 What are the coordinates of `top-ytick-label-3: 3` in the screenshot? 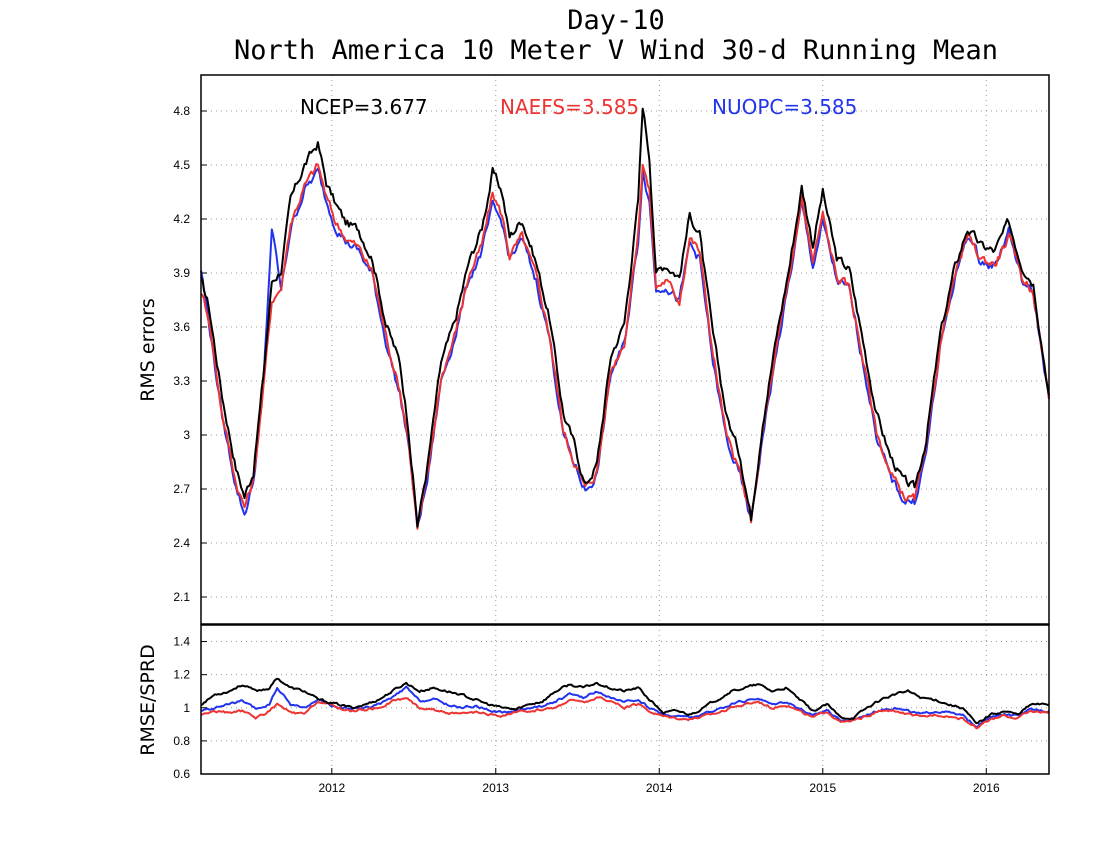 It's located at (186, 435).